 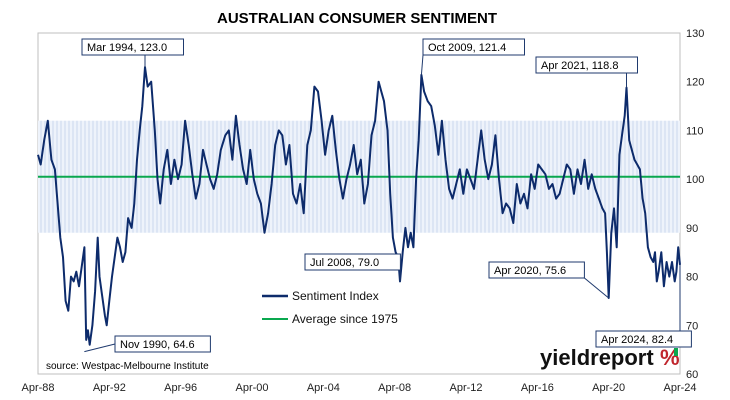 I want to click on x-tick-label: Apr-08, so click(x=394, y=388).